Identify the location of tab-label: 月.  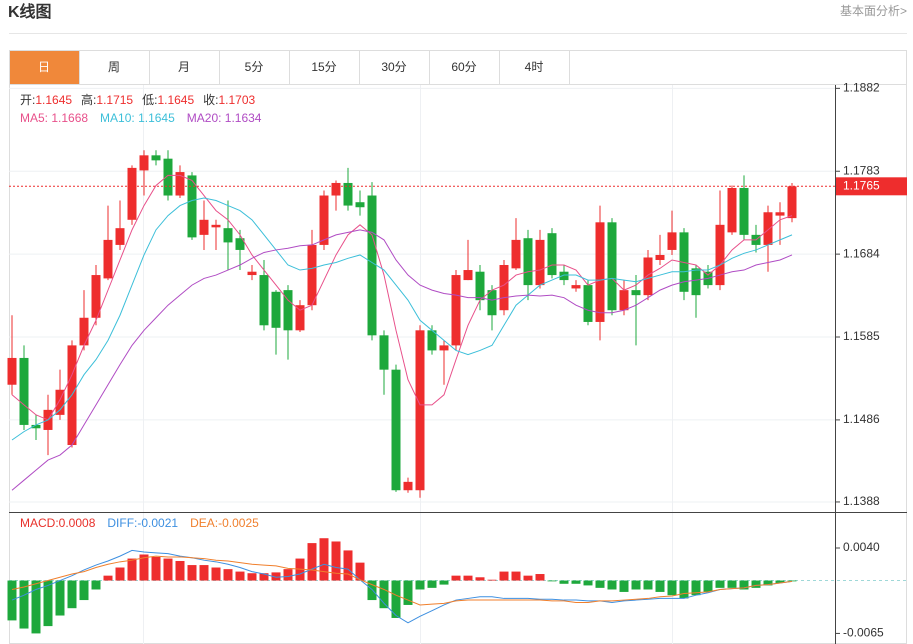
(184, 67).